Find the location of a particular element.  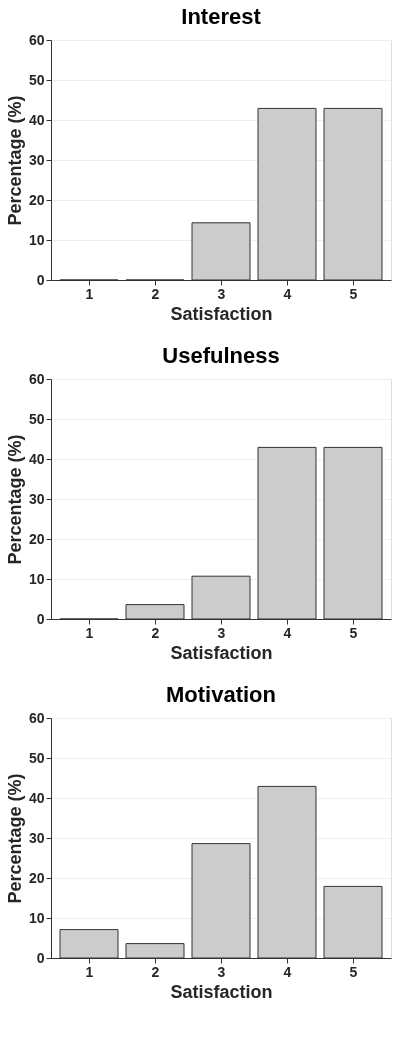

chart-title: Interest is located at coordinates (221, 16).